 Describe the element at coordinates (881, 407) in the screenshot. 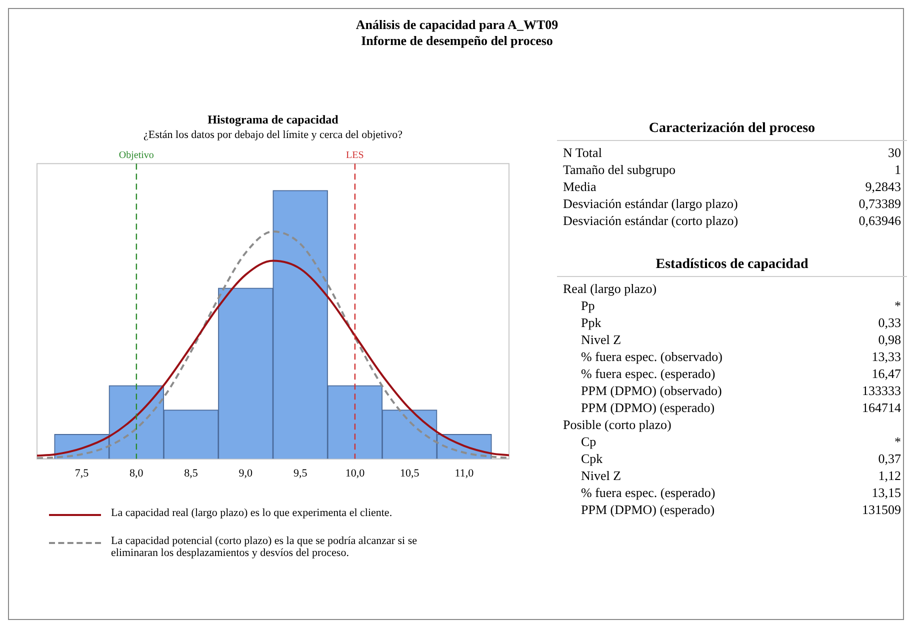

I see `text: 164714` at that location.